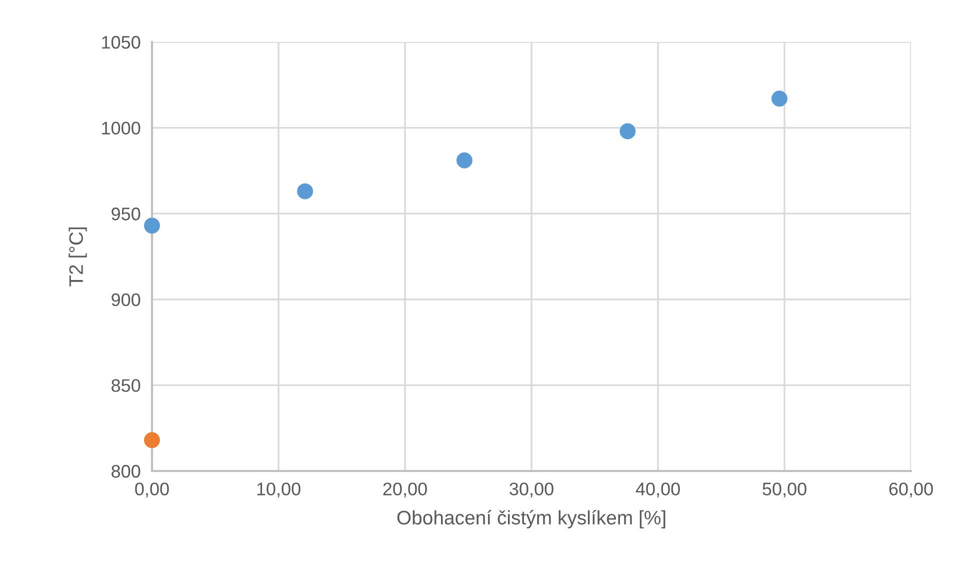 This screenshot has width=956, height=582. Describe the element at coordinates (911, 490) in the screenshot. I see `x-tick-label: 60,00` at that location.